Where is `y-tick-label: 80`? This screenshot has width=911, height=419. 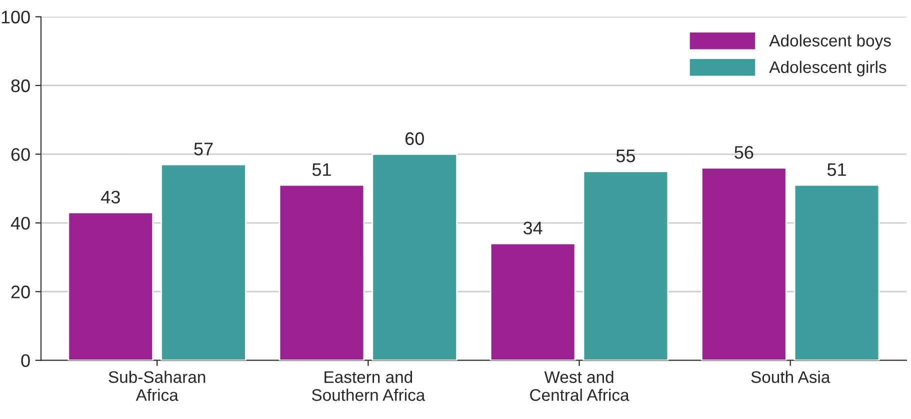
y-tick-label: 80 is located at coordinates (20, 85).